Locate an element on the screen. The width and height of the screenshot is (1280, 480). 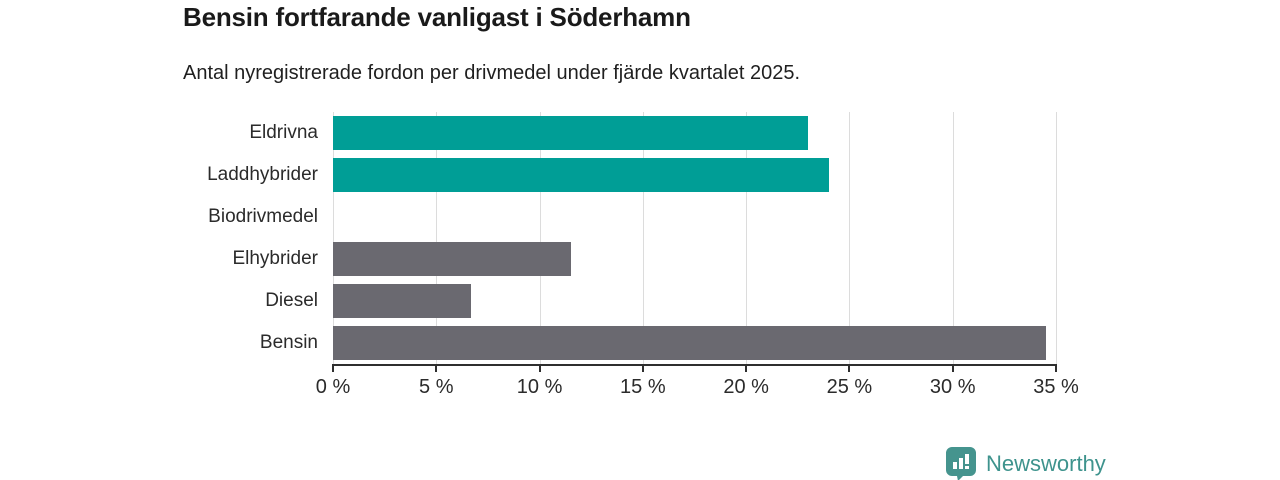
x-tick-label: 15 % is located at coordinates (643, 387).